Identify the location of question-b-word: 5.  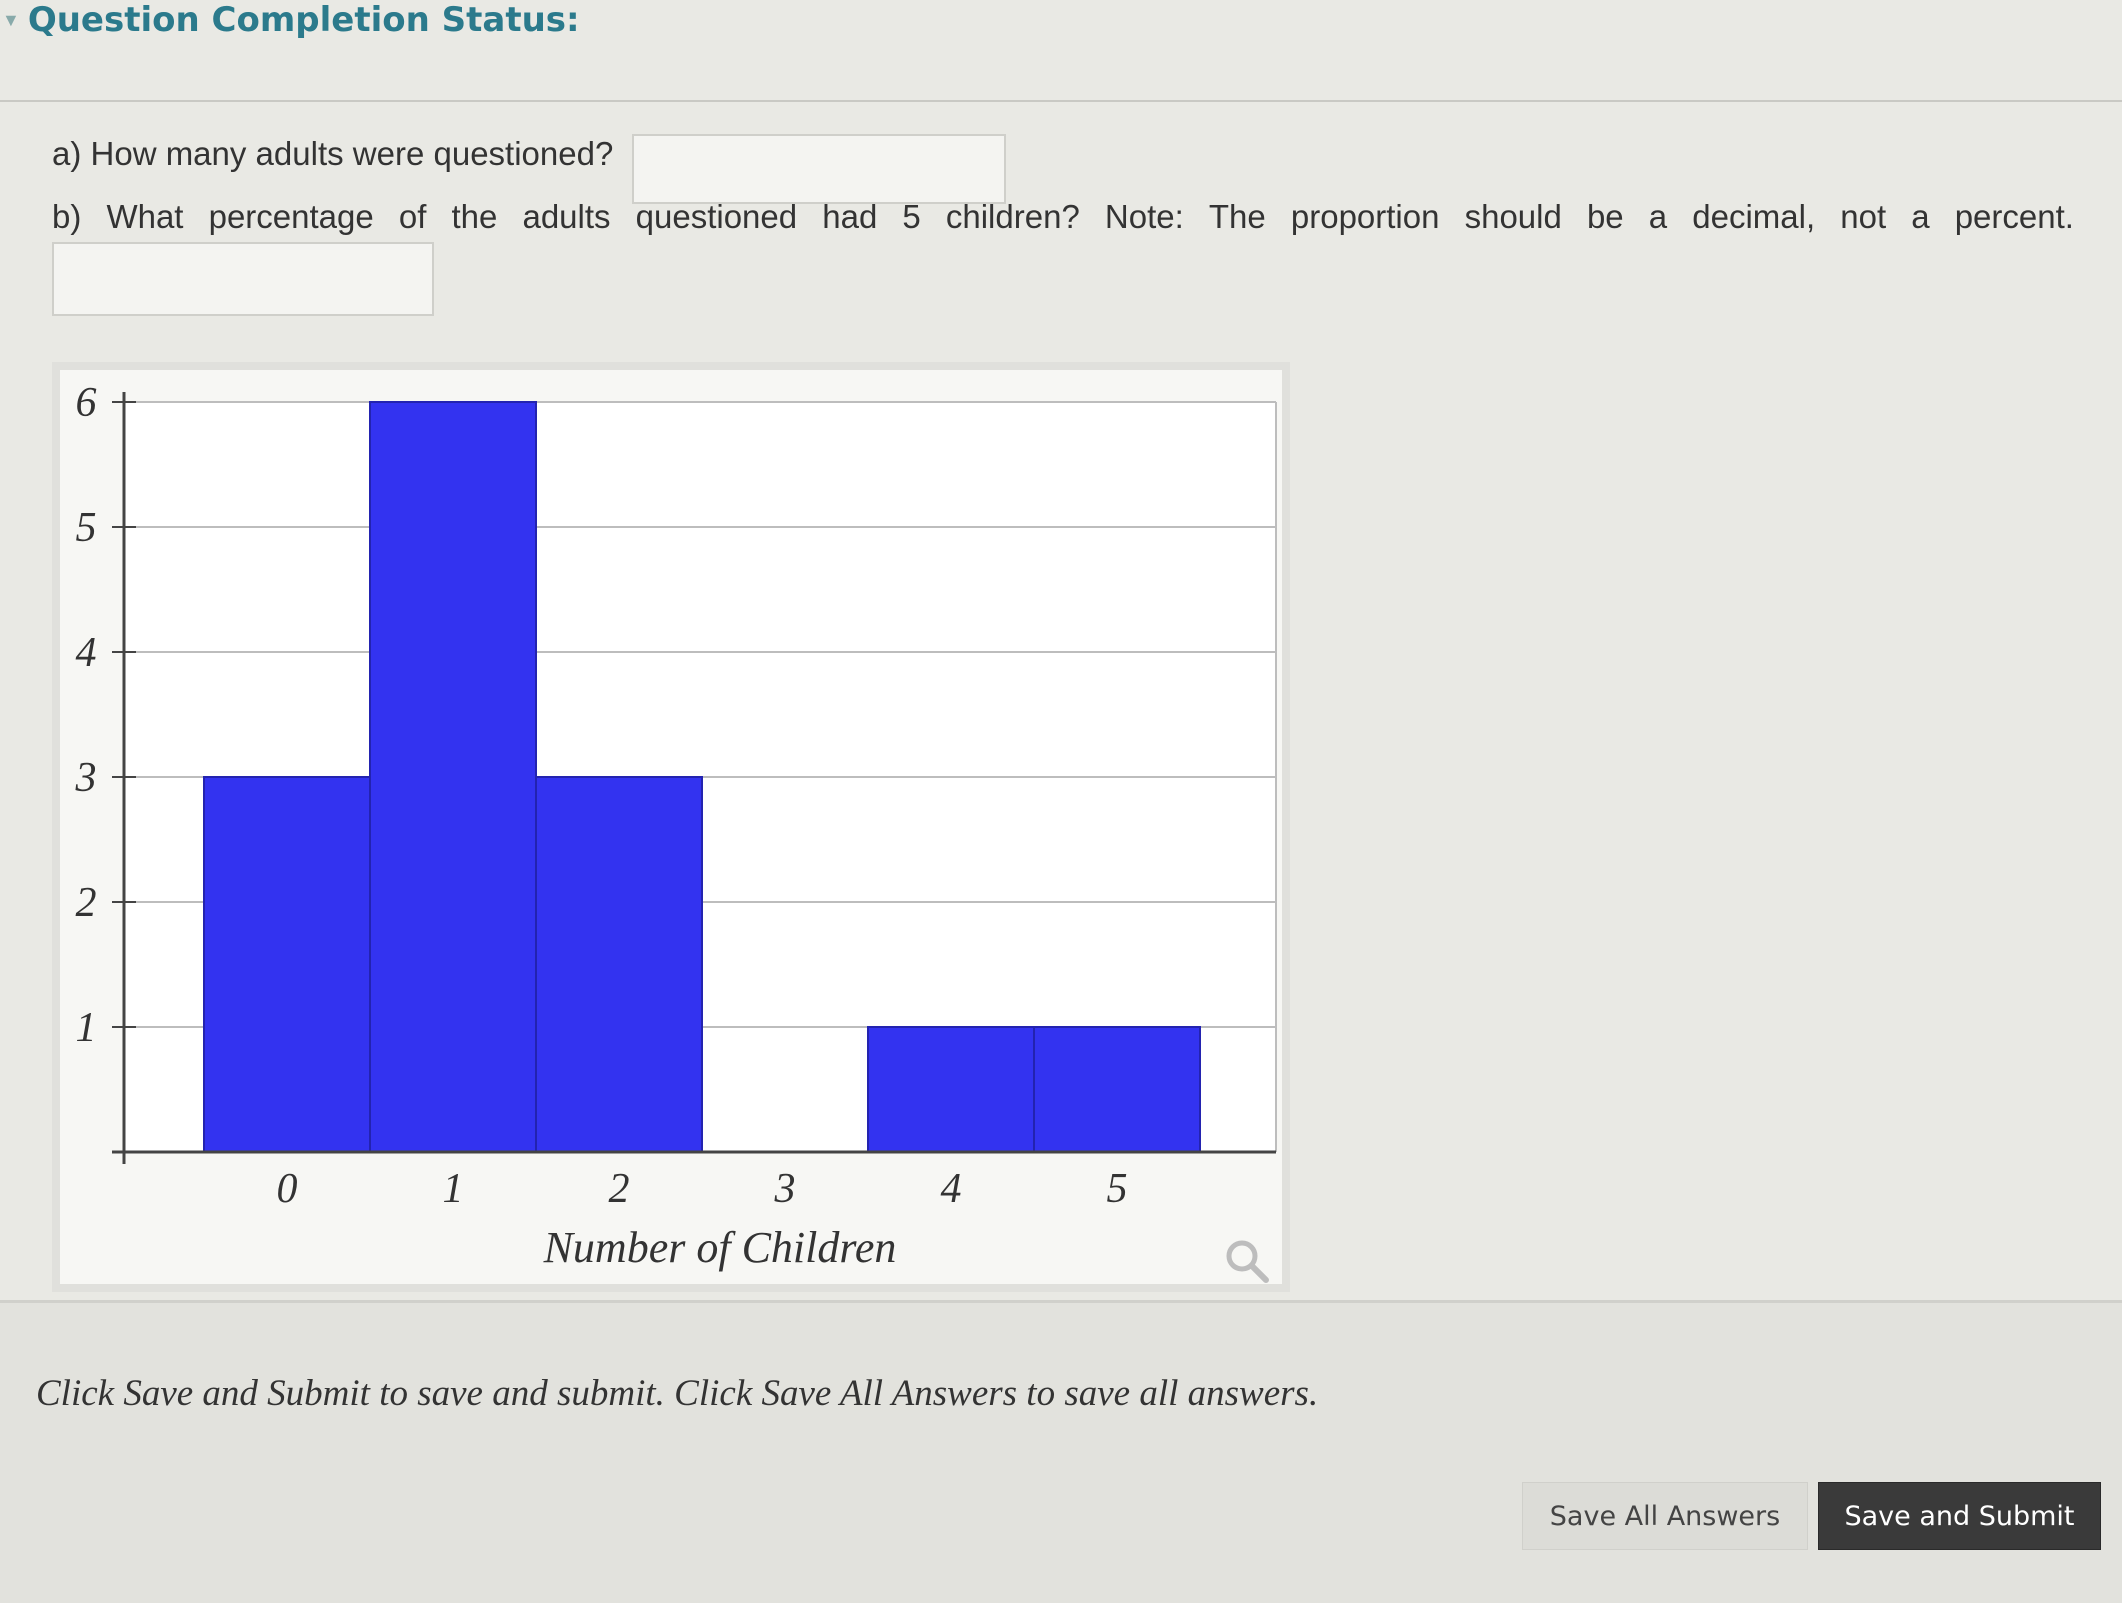
(911, 216).